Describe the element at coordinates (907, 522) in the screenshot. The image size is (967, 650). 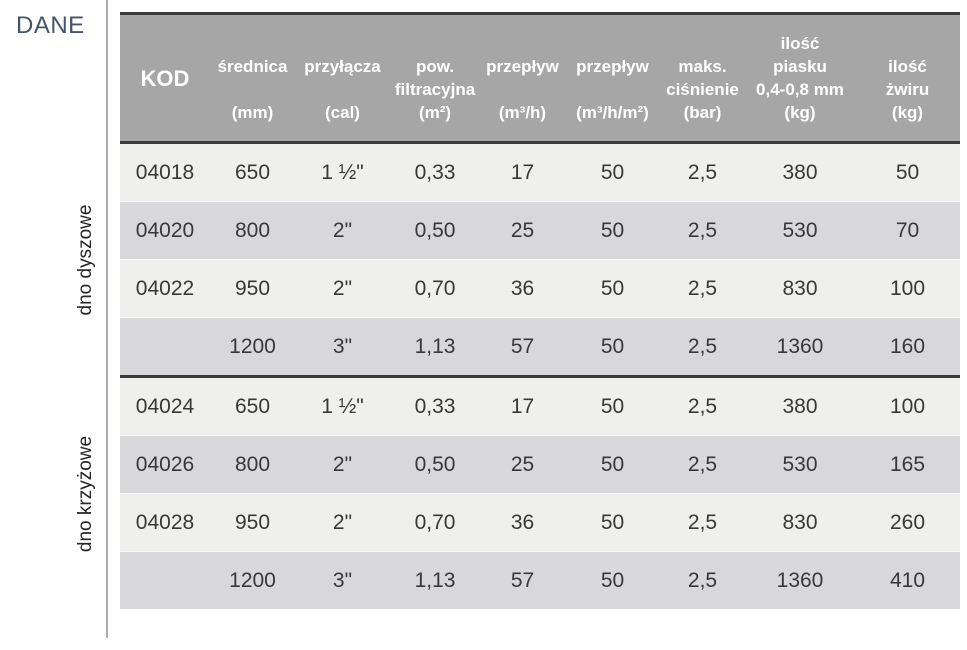
I see `cell-ilosc-zwiru: 260` at that location.